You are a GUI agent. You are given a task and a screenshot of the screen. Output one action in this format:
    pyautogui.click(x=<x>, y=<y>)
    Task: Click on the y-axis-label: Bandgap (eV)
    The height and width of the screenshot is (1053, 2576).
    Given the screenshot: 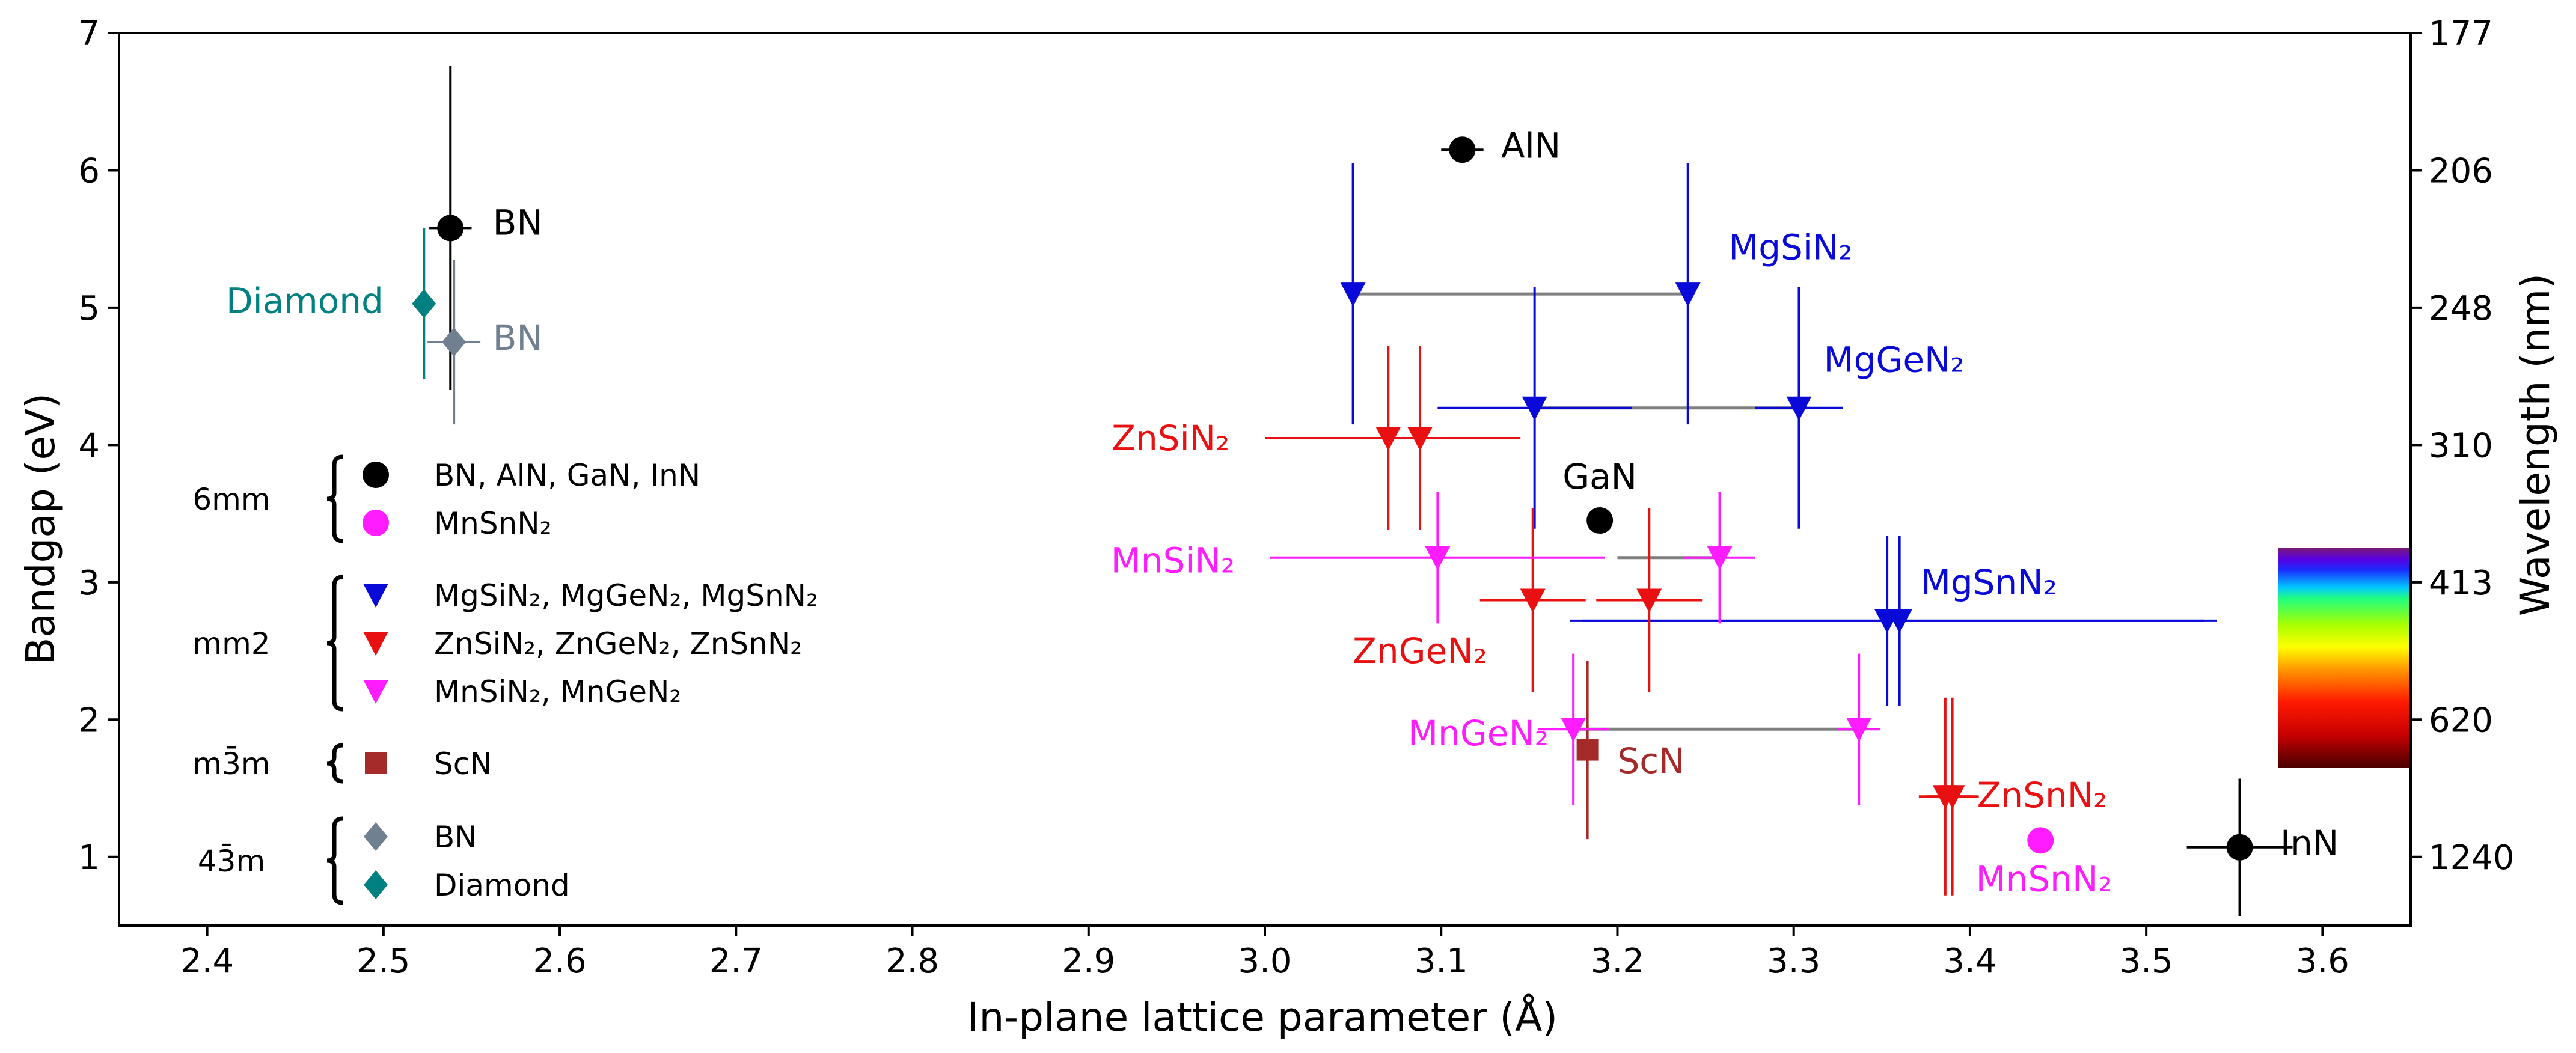 What is the action you would take?
    pyautogui.click(x=40, y=529)
    